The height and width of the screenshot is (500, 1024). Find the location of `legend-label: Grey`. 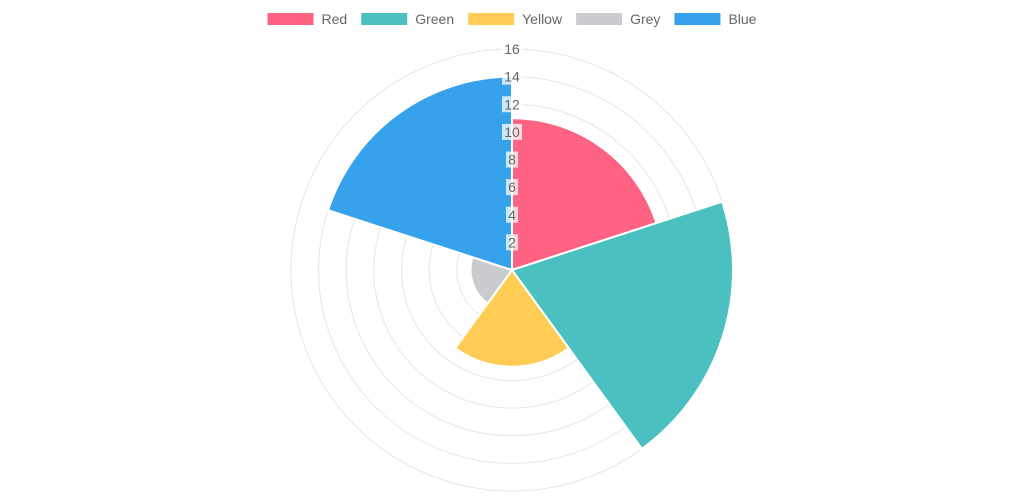

legend-label: Grey is located at coordinates (645, 19).